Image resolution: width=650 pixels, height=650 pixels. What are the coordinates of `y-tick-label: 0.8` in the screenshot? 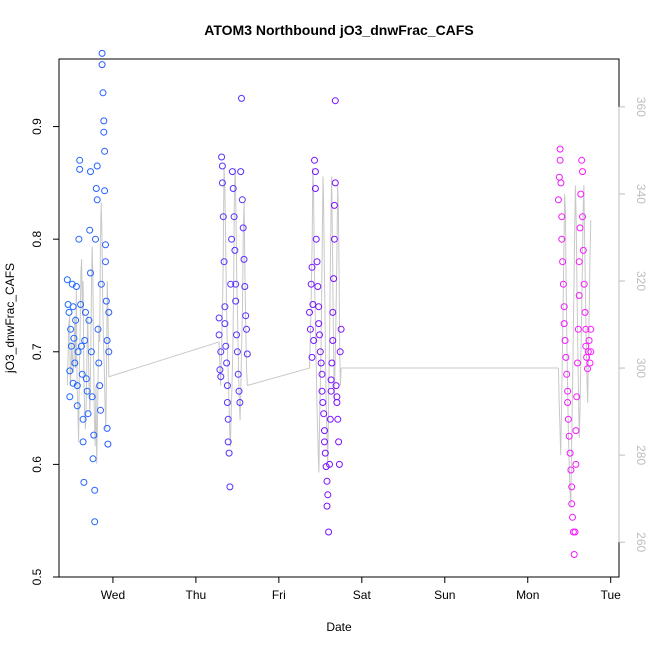 It's located at (37, 239).